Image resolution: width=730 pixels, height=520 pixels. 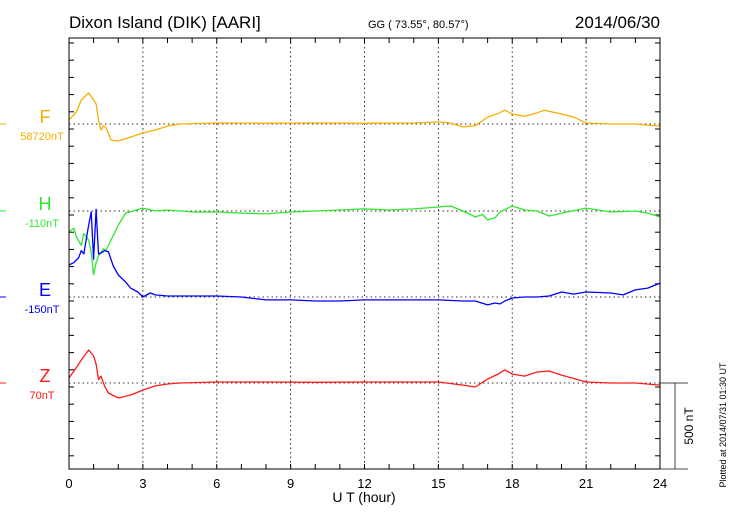 What do you see at coordinates (586, 483) in the screenshot?
I see `x-tick-label: 21` at bounding box center [586, 483].